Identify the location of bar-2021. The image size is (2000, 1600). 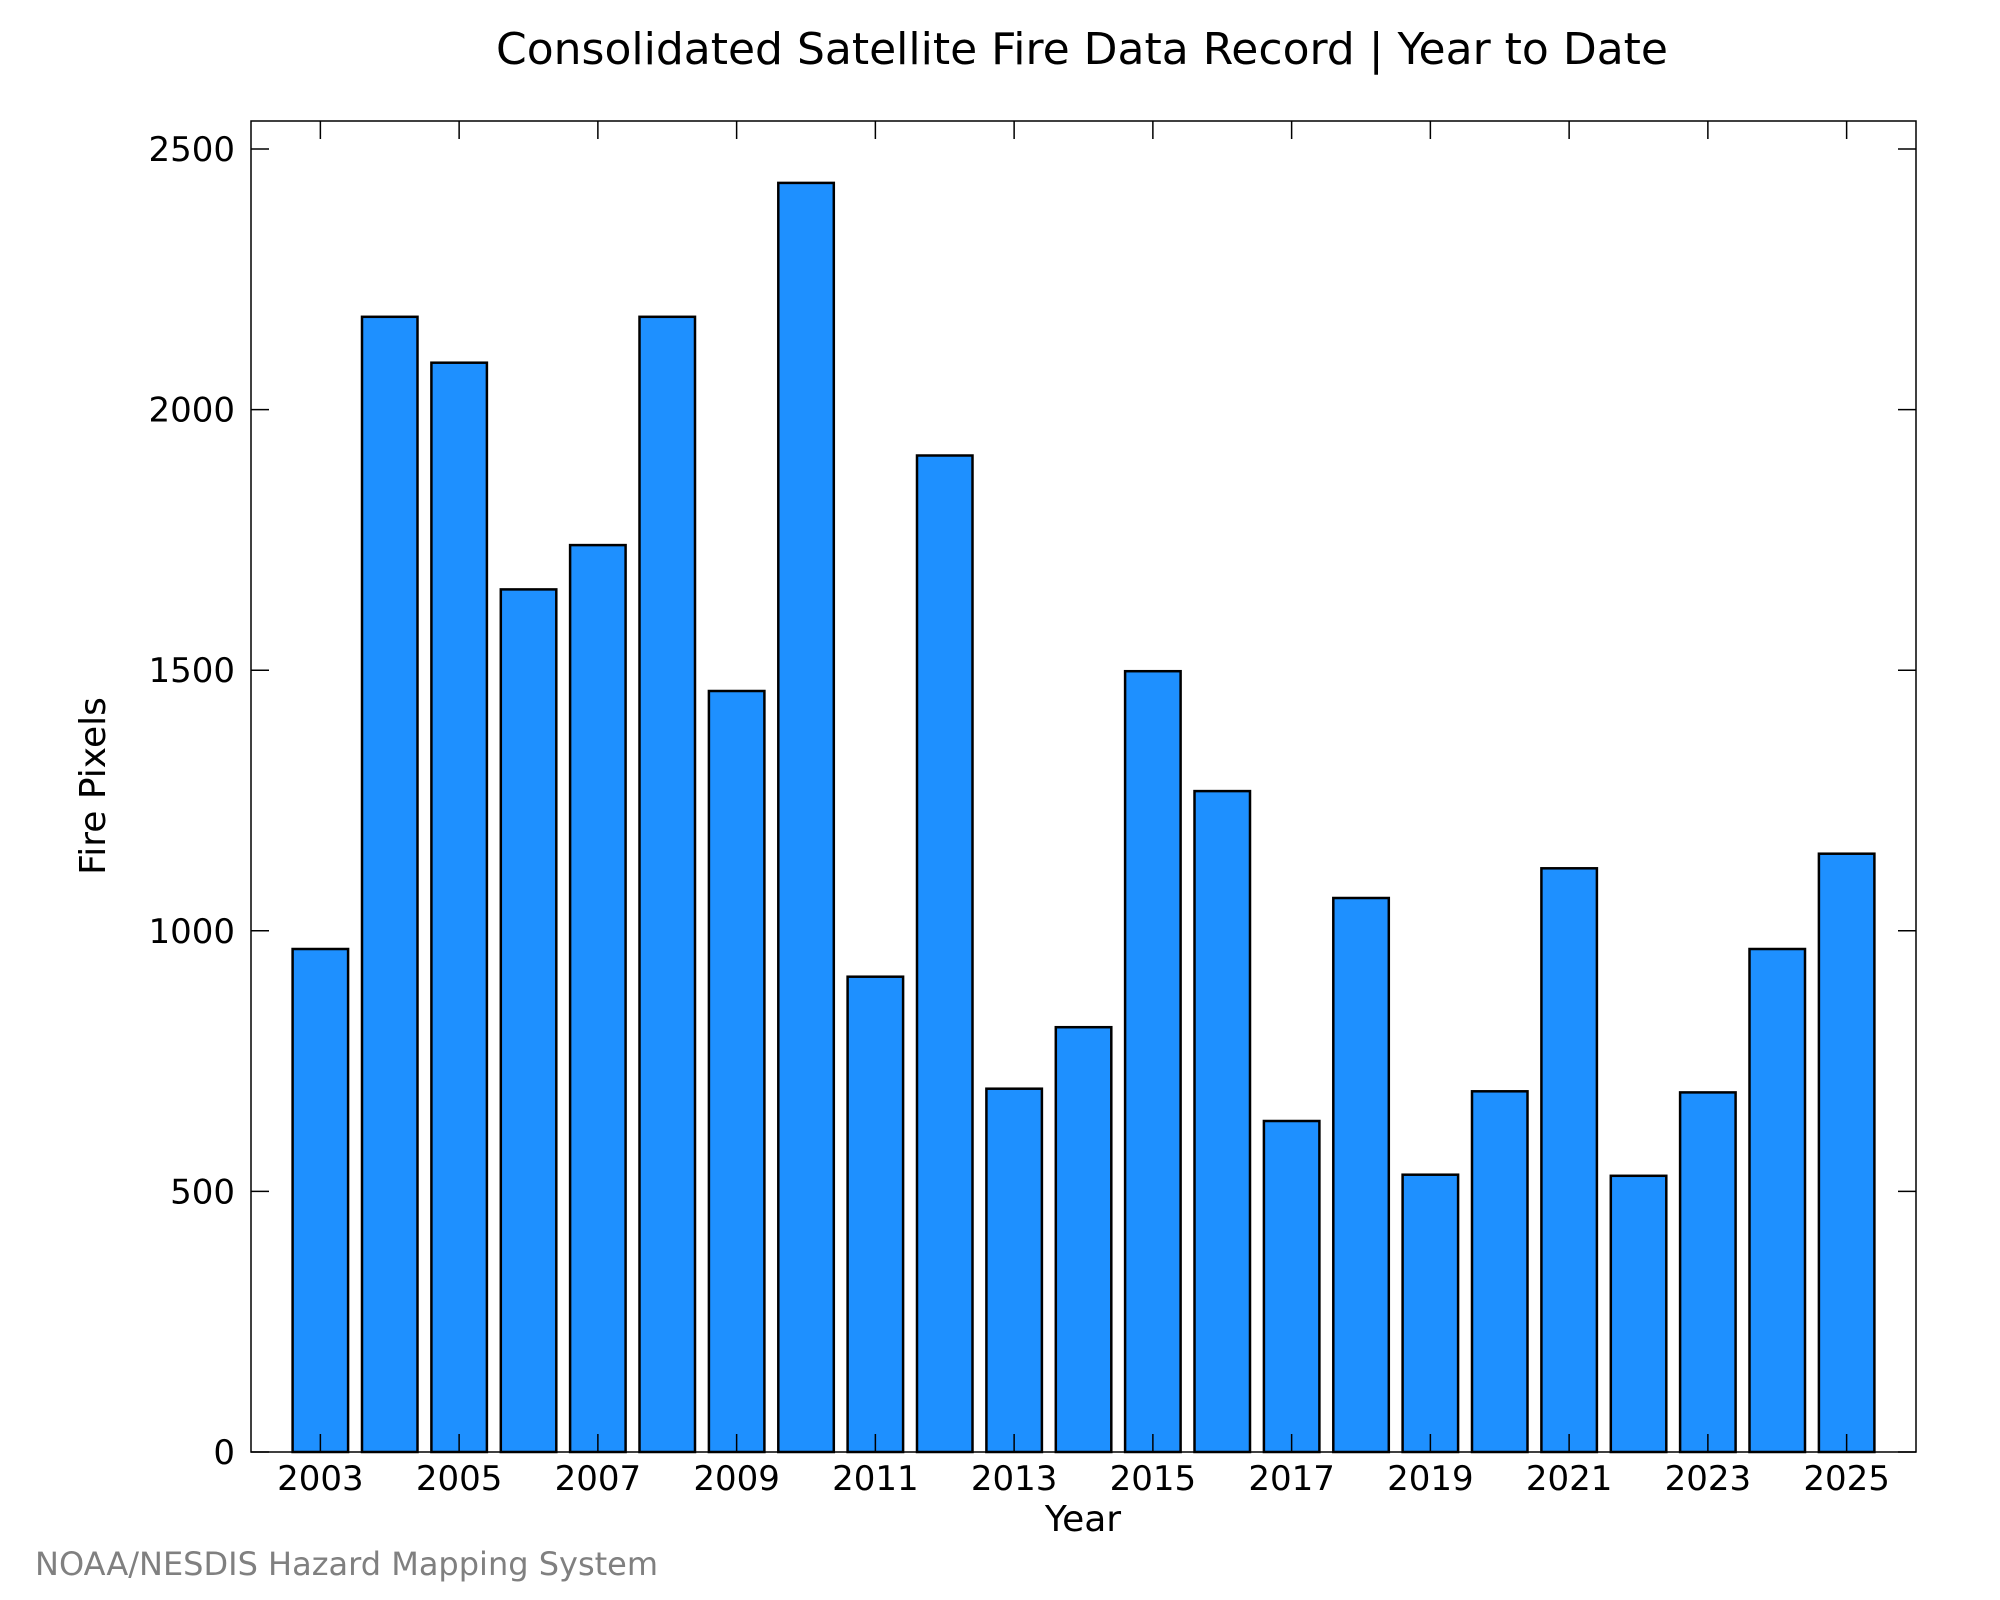
(1569, 1160).